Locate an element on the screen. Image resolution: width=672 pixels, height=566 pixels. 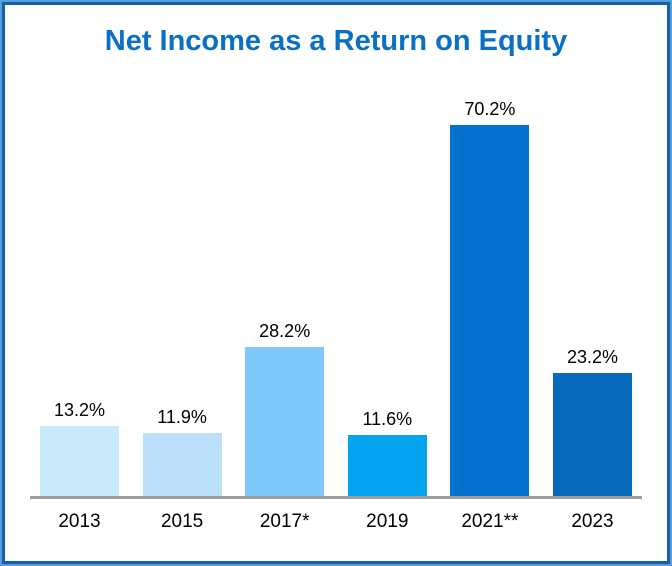
value-label-2021: 70.2% is located at coordinates (490, 109).